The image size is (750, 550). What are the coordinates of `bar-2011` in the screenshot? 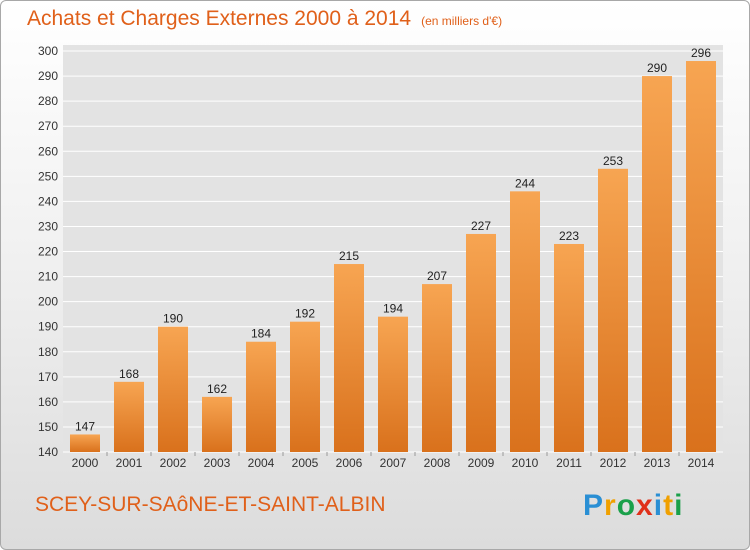 It's located at (569, 347).